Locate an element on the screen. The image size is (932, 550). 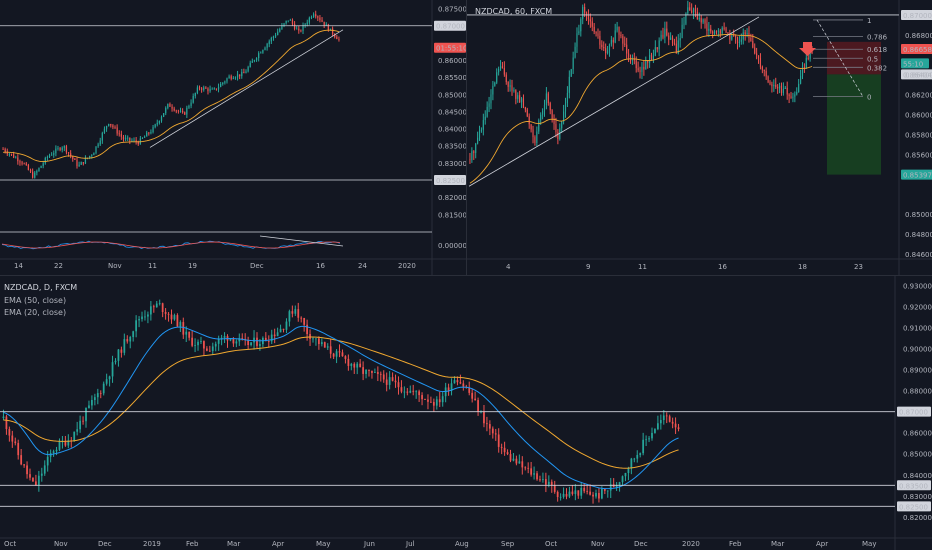
x-tick-label: 2020 is located at coordinates (691, 544).